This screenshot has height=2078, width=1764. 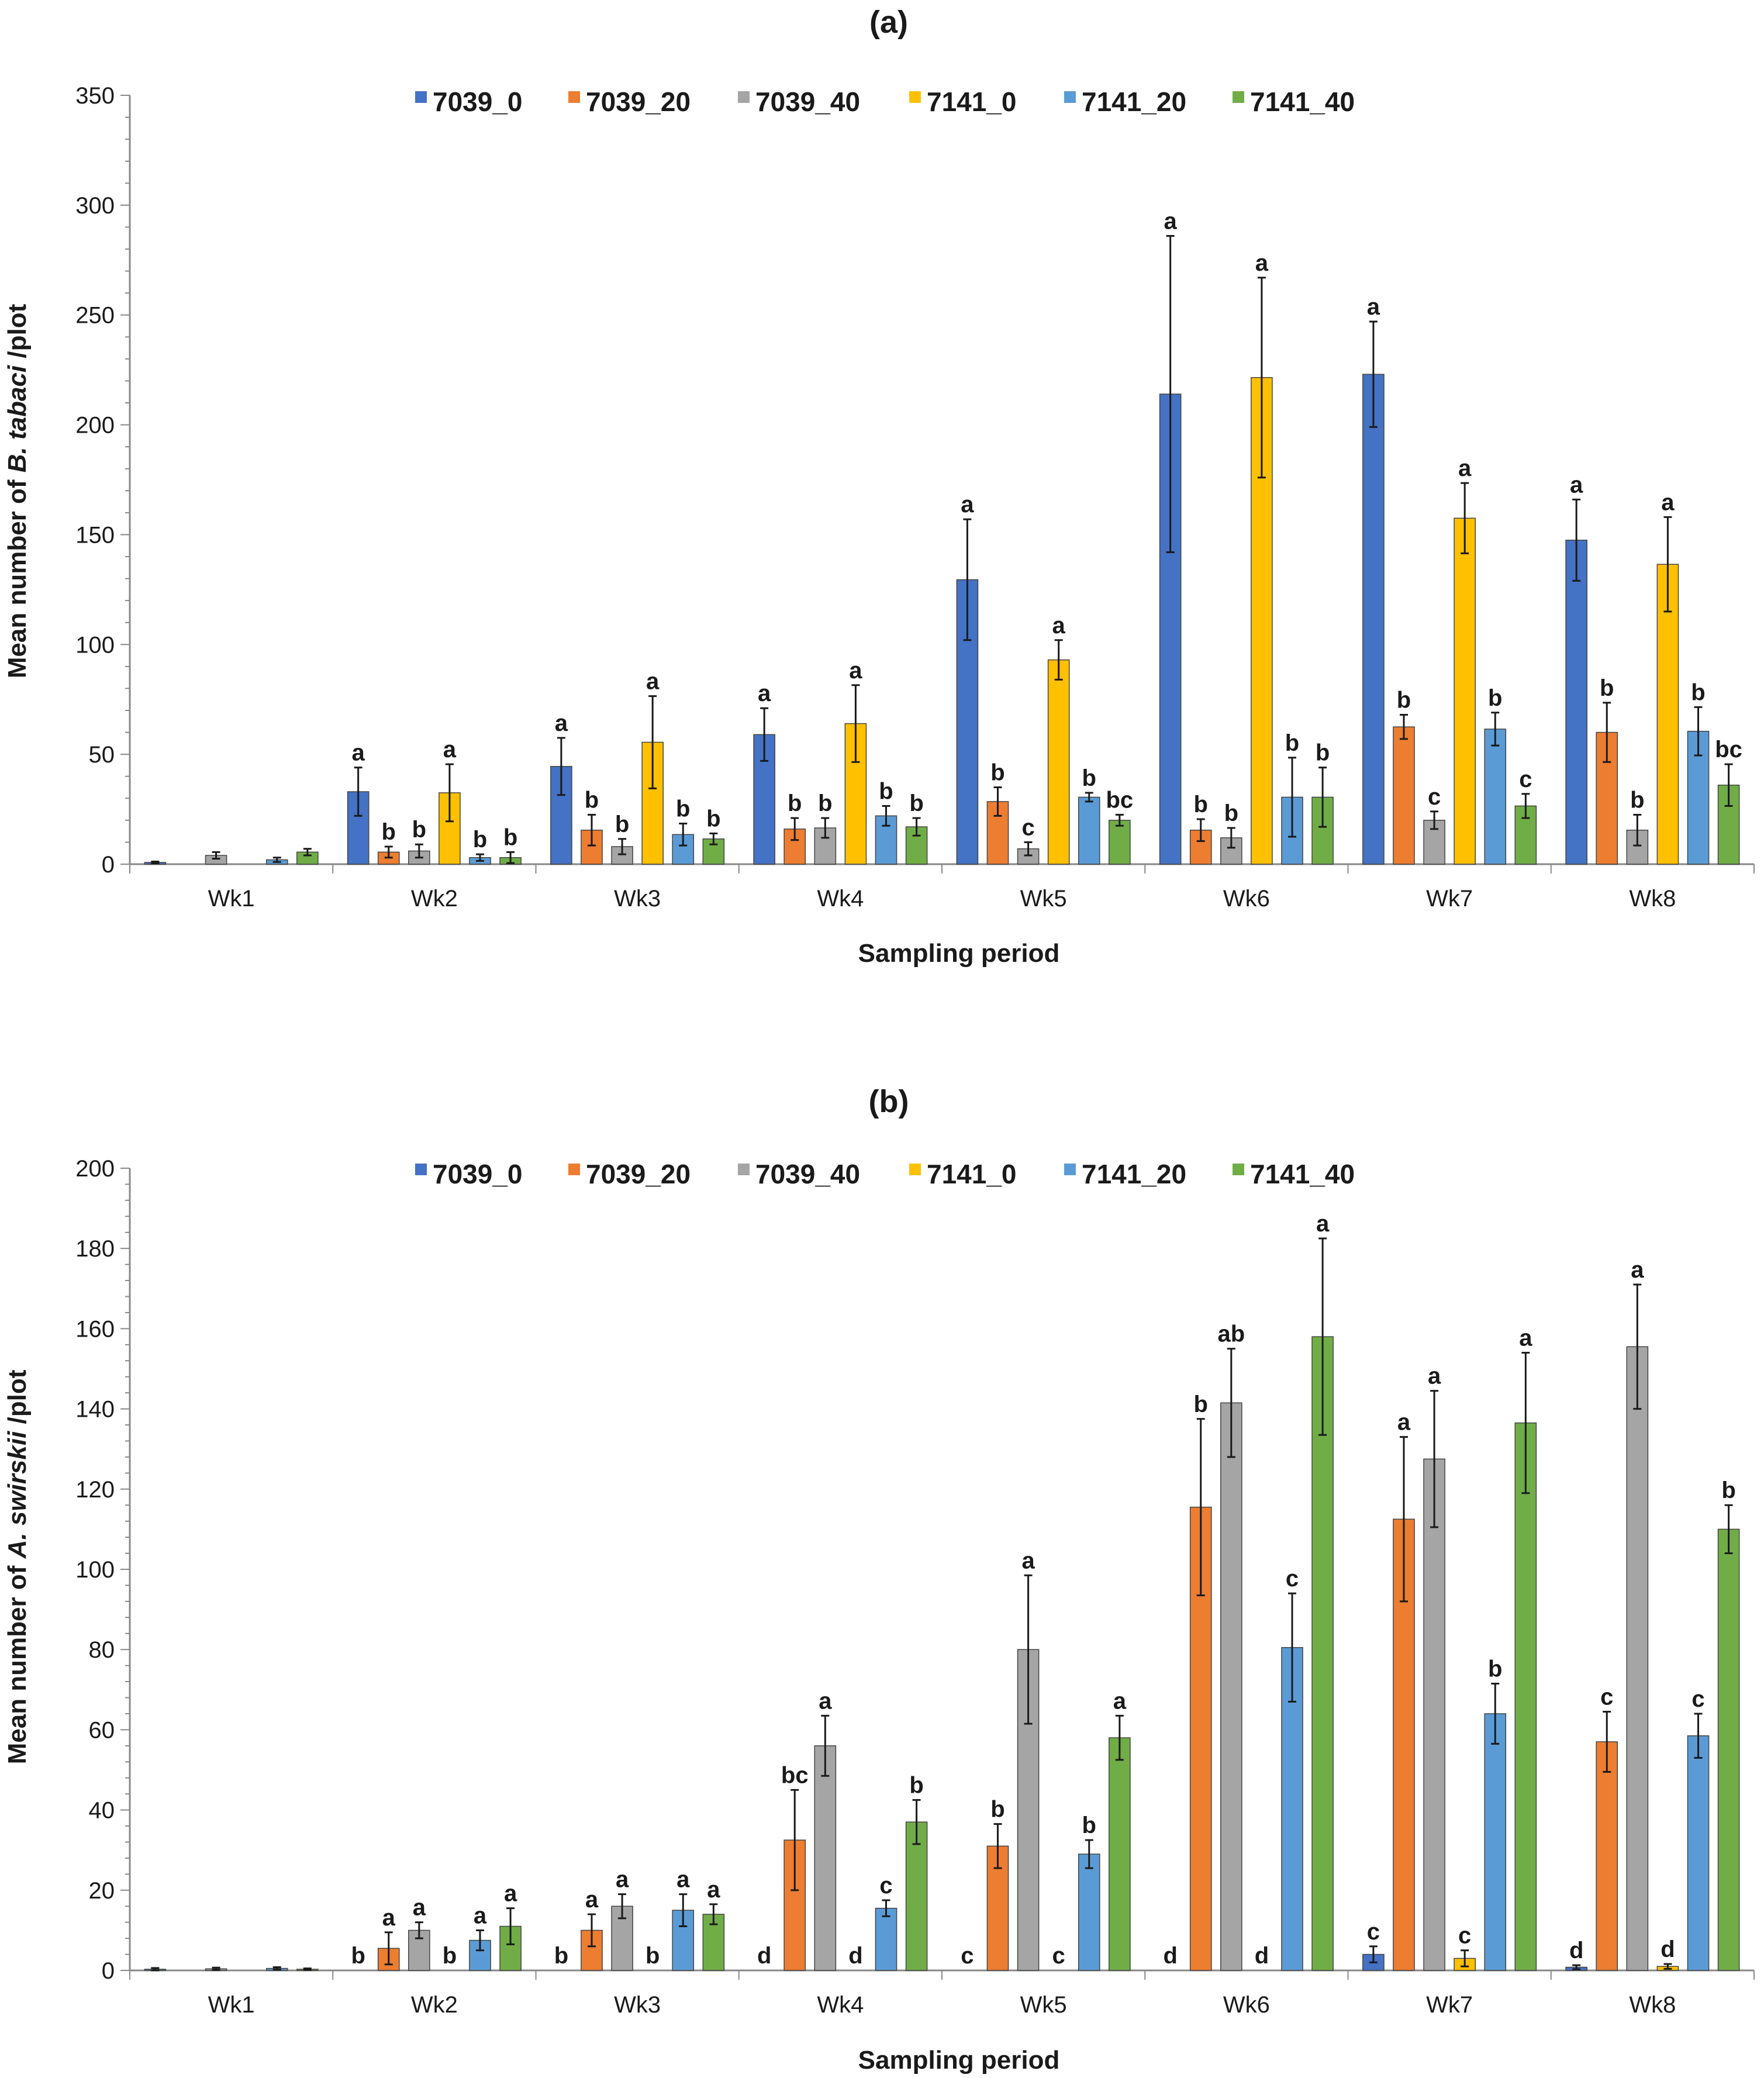 What do you see at coordinates (469, 102) in the screenshot?
I see `legend-entry: 7039_0` at bounding box center [469, 102].